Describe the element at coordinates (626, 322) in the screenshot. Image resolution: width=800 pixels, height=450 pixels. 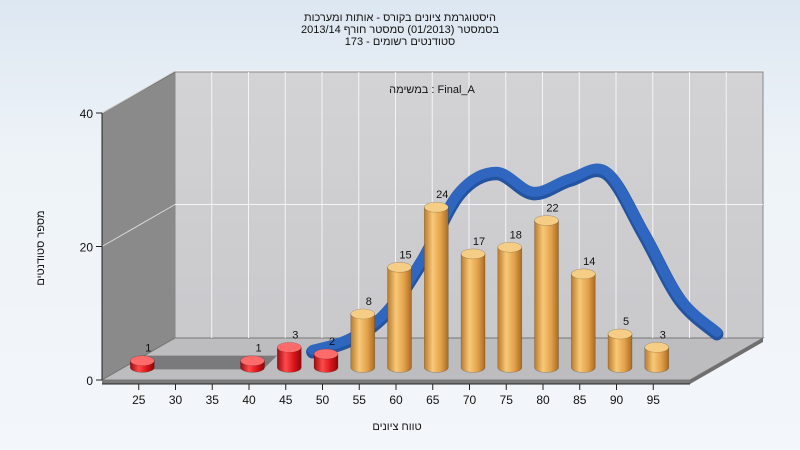
I see `bar-value-label: 5` at that location.